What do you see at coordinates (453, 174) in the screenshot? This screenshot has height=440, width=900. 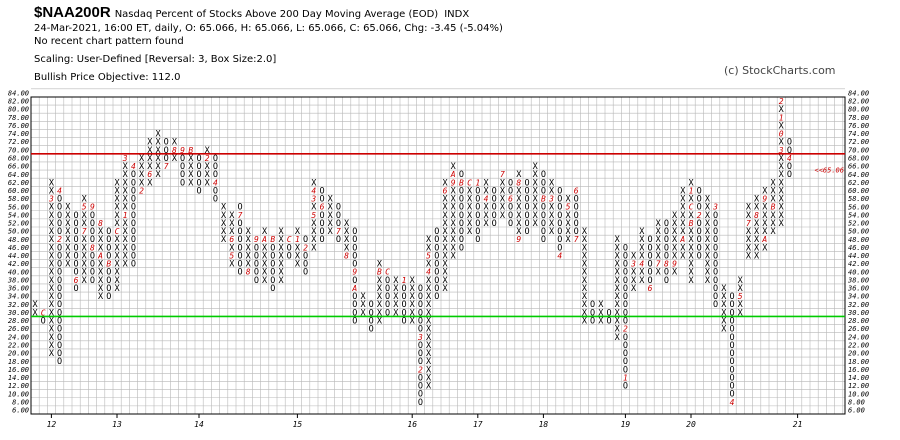 I see `month-marker: A` at bounding box center [453, 174].